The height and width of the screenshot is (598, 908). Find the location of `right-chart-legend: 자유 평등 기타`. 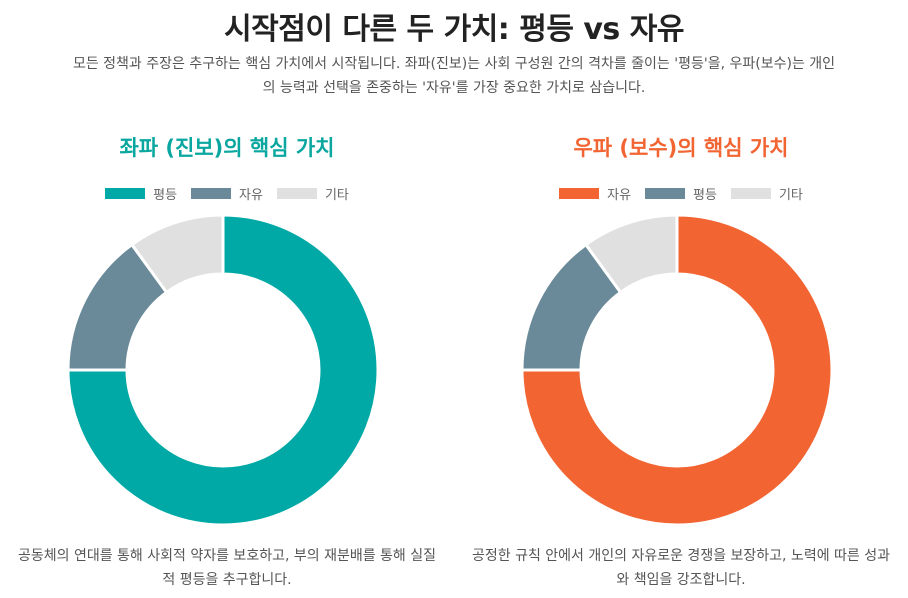

right-chart-legend: 자유 평등 기타 is located at coordinates (681, 193).